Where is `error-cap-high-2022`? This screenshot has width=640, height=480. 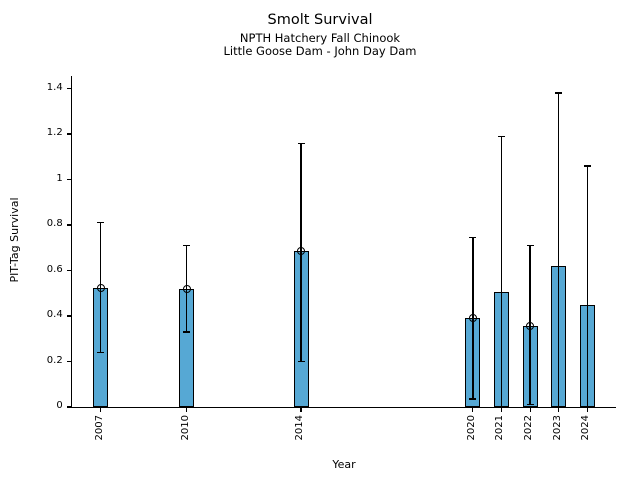 error-cap-high-2022 is located at coordinates (530, 245).